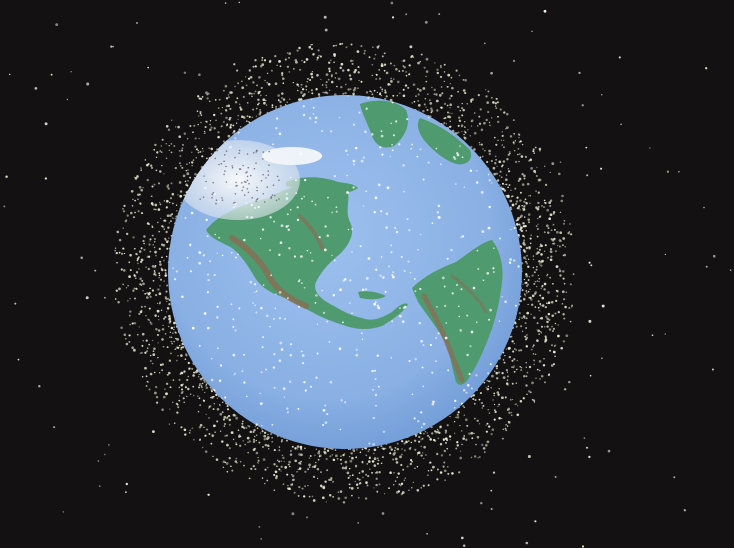  What do you see at coordinates (269, 272) in the screenshot?
I see `mountain-relief` at bounding box center [269, 272].